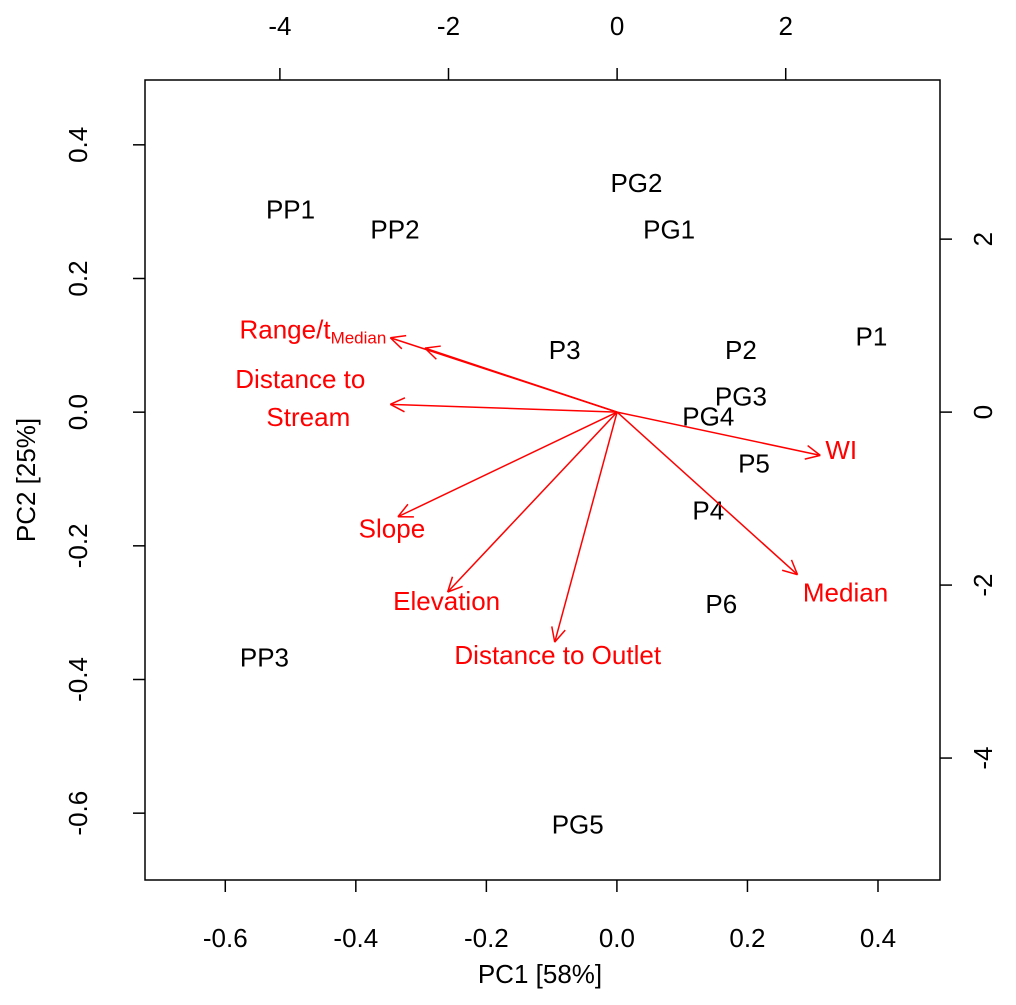 This screenshot has width=1016, height=1005. What do you see at coordinates (741, 350) in the screenshot?
I see `point-label: P2` at bounding box center [741, 350].